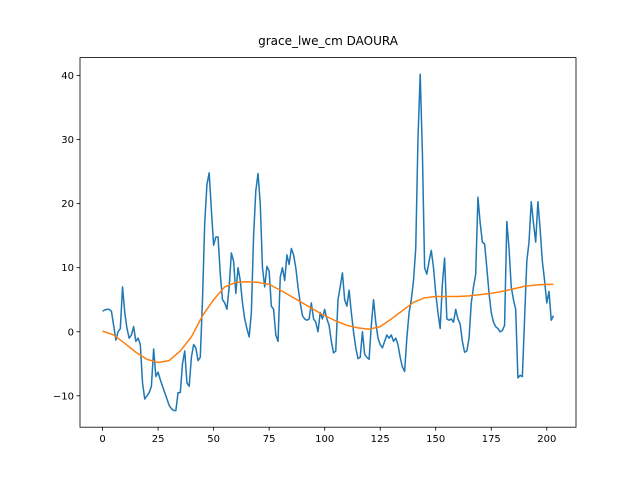 This screenshot has width=640, height=484. What do you see at coordinates (102, 439) in the screenshot?
I see `x-tick-label: 0` at bounding box center [102, 439].